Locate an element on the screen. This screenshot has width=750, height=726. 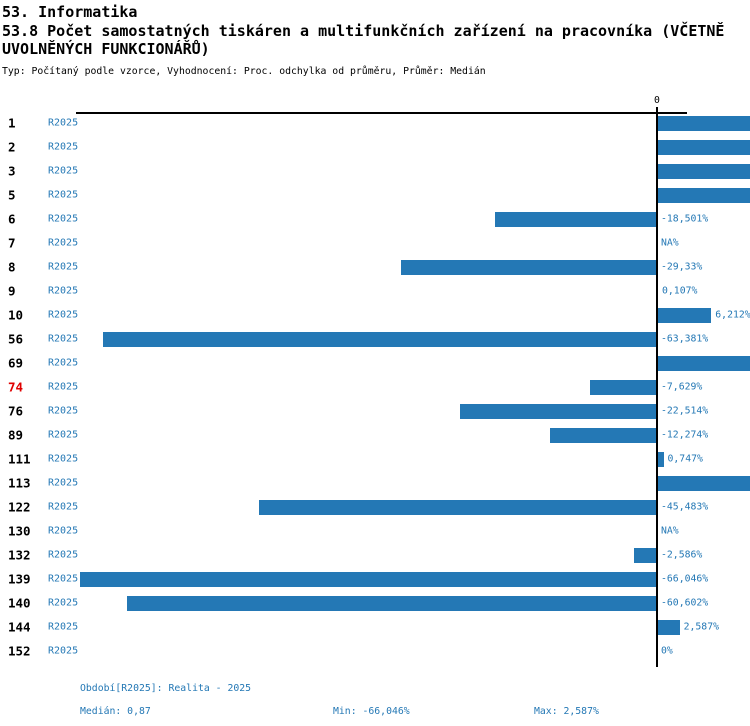
chart-row: 2 R2025 is located at coordinates (375, 147).